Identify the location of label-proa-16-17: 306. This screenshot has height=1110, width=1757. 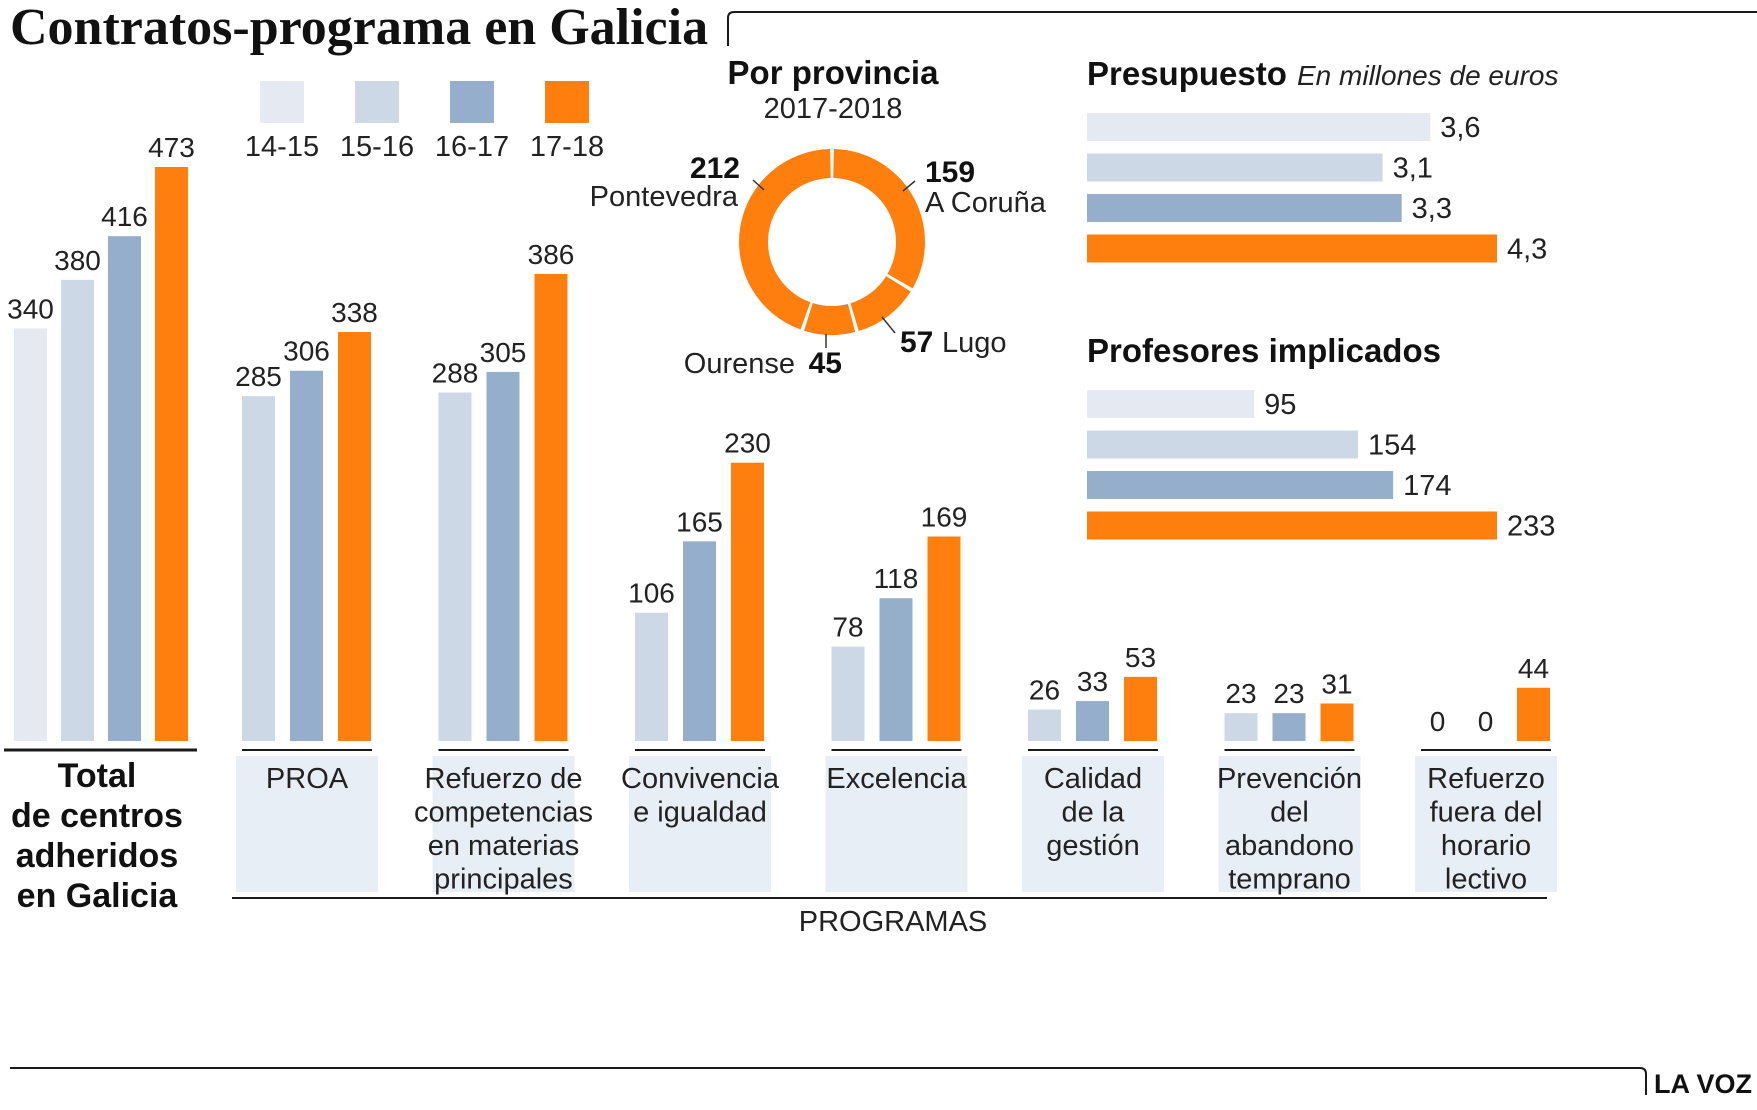
(306, 351).